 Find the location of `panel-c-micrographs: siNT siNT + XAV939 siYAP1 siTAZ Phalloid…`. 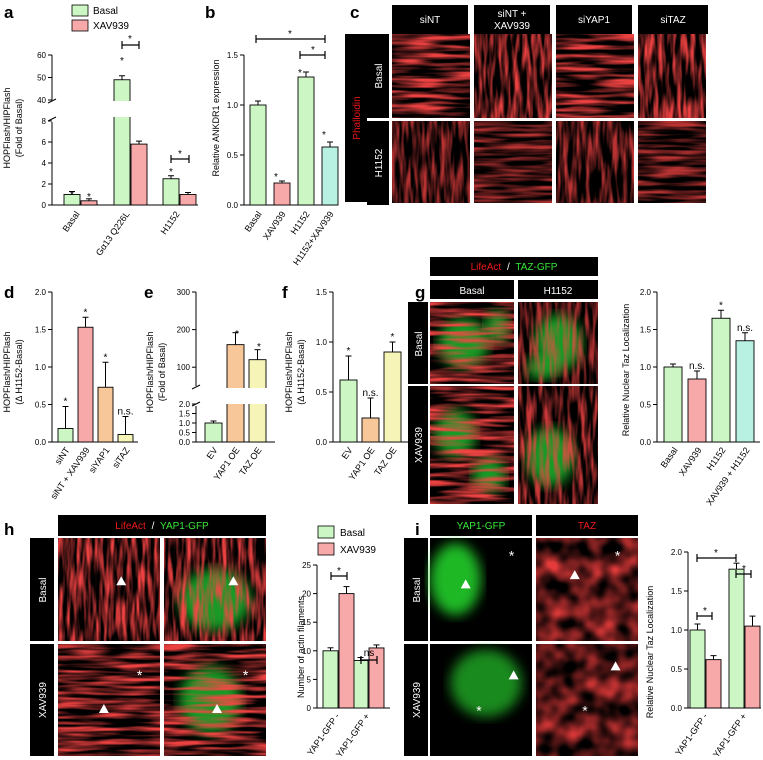

panel-c-micrographs: siNT siNT + XAV939 siYAP1 siTAZ Phalloid… is located at coordinates (526, 105).